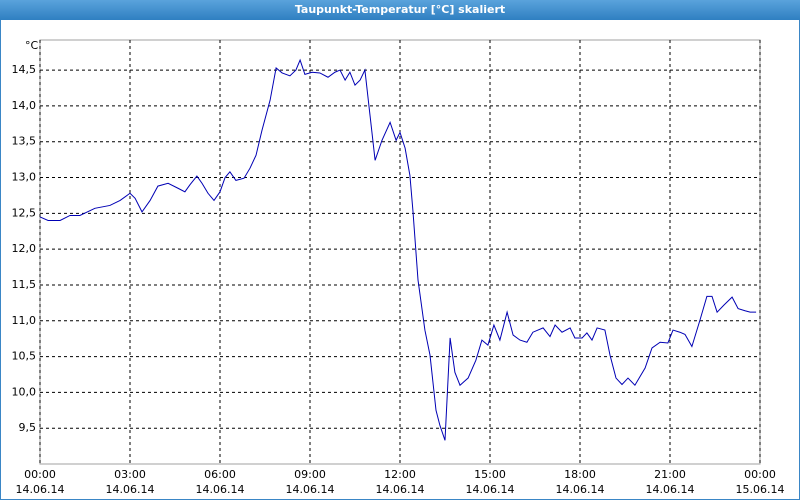 This screenshot has height=500, width=800. What do you see at coordinates (24, 212) in the screenshot?
I see `y-tick-label: 12,5` at bounding box center [24, 212].